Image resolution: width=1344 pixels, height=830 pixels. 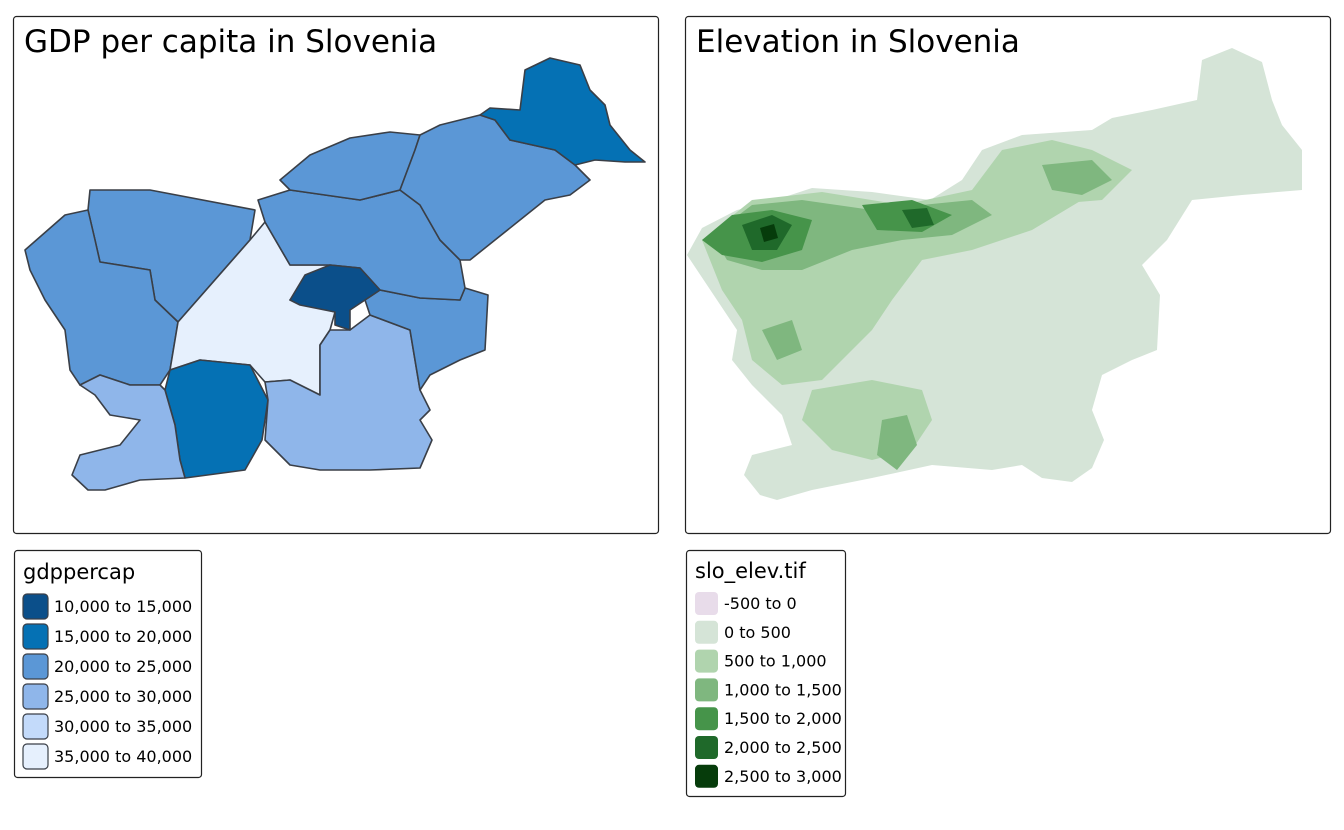 I want to click on legend-label: 1,000 to 1,500, so click(x=783, y=689).